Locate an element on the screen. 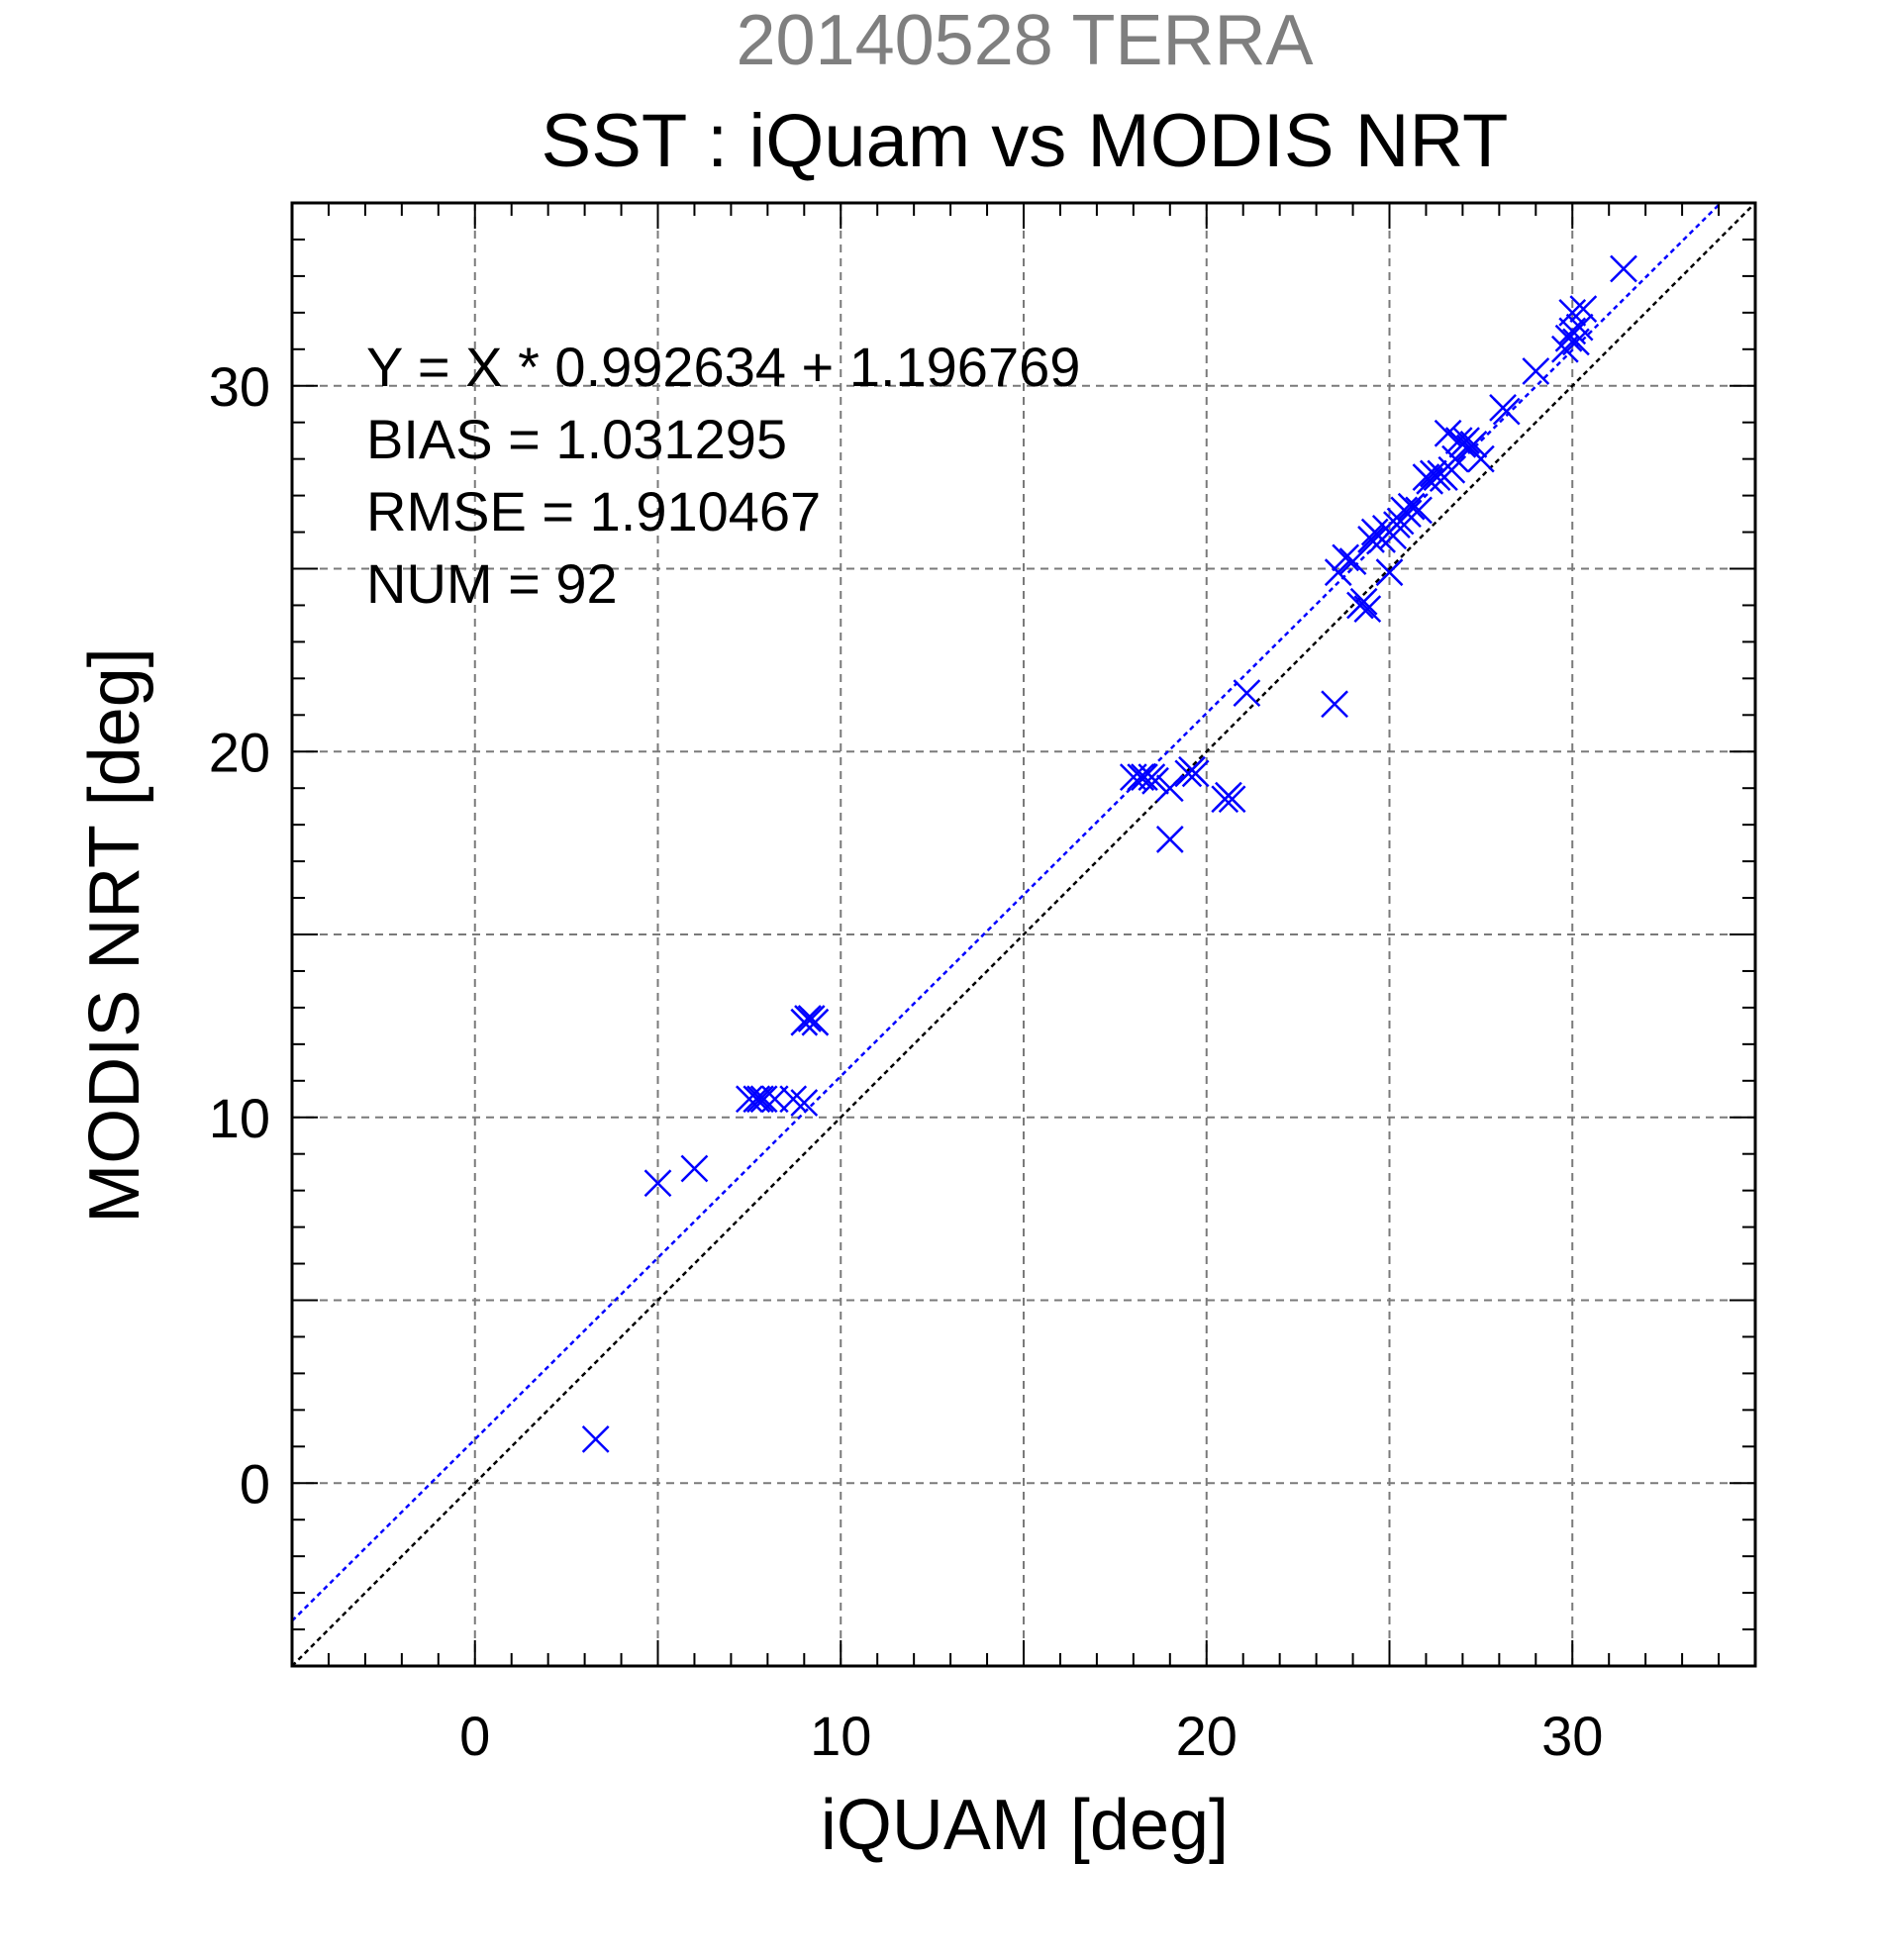 This screenshot has width=1881, height=1960. stat-bias: BIAS = 1.031295 is located at coordinates (576, 439).